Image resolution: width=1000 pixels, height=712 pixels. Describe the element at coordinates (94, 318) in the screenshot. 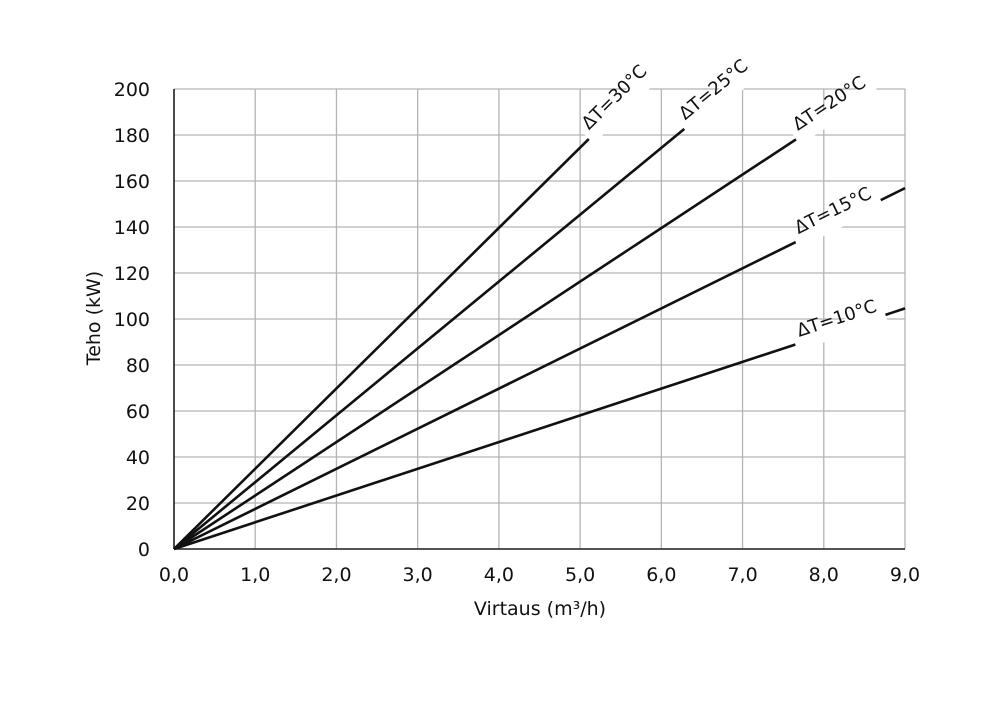

I see `y-axis-title: Teho (kW)` at that location.